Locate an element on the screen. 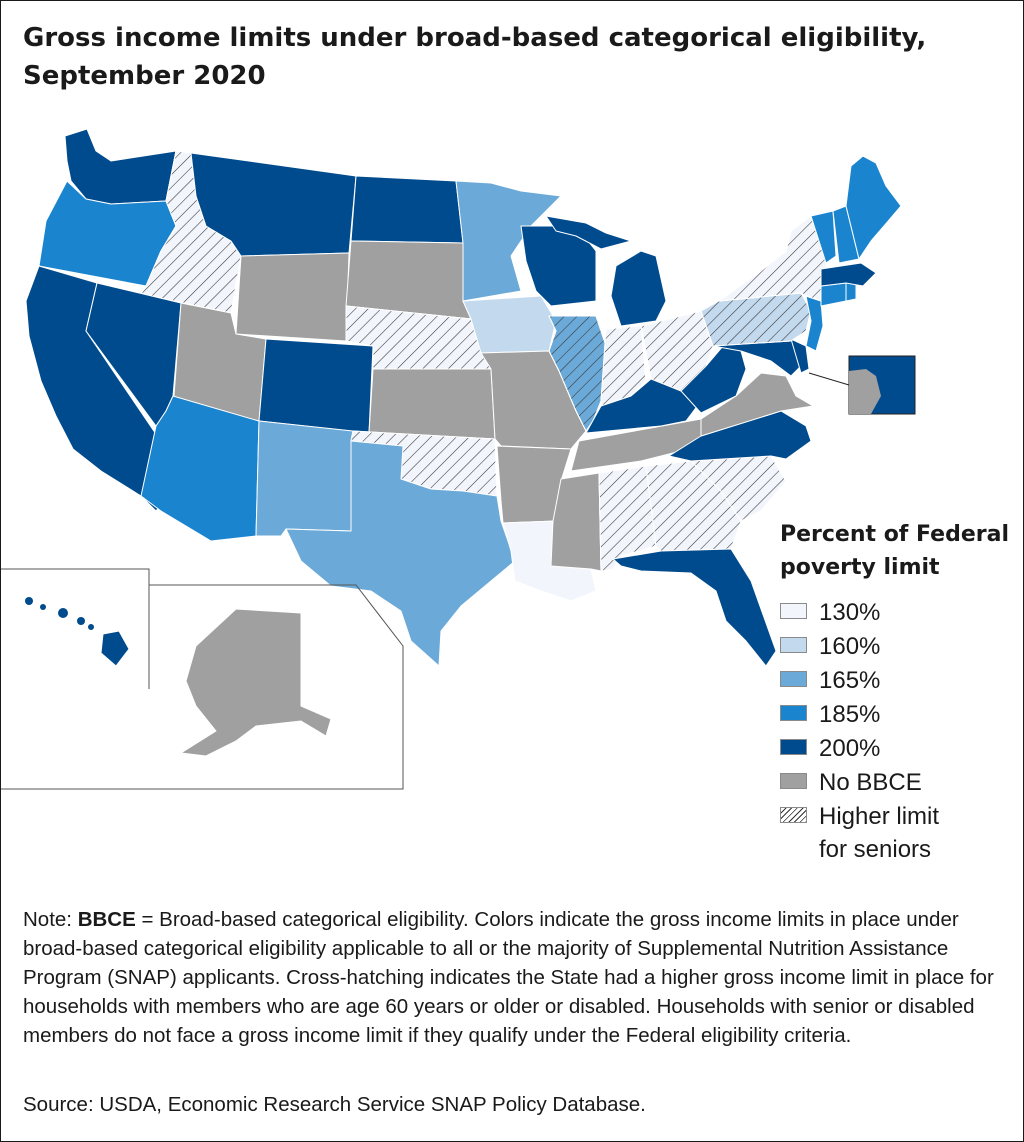  state-new-jersey is located at coordinates (814, 323).